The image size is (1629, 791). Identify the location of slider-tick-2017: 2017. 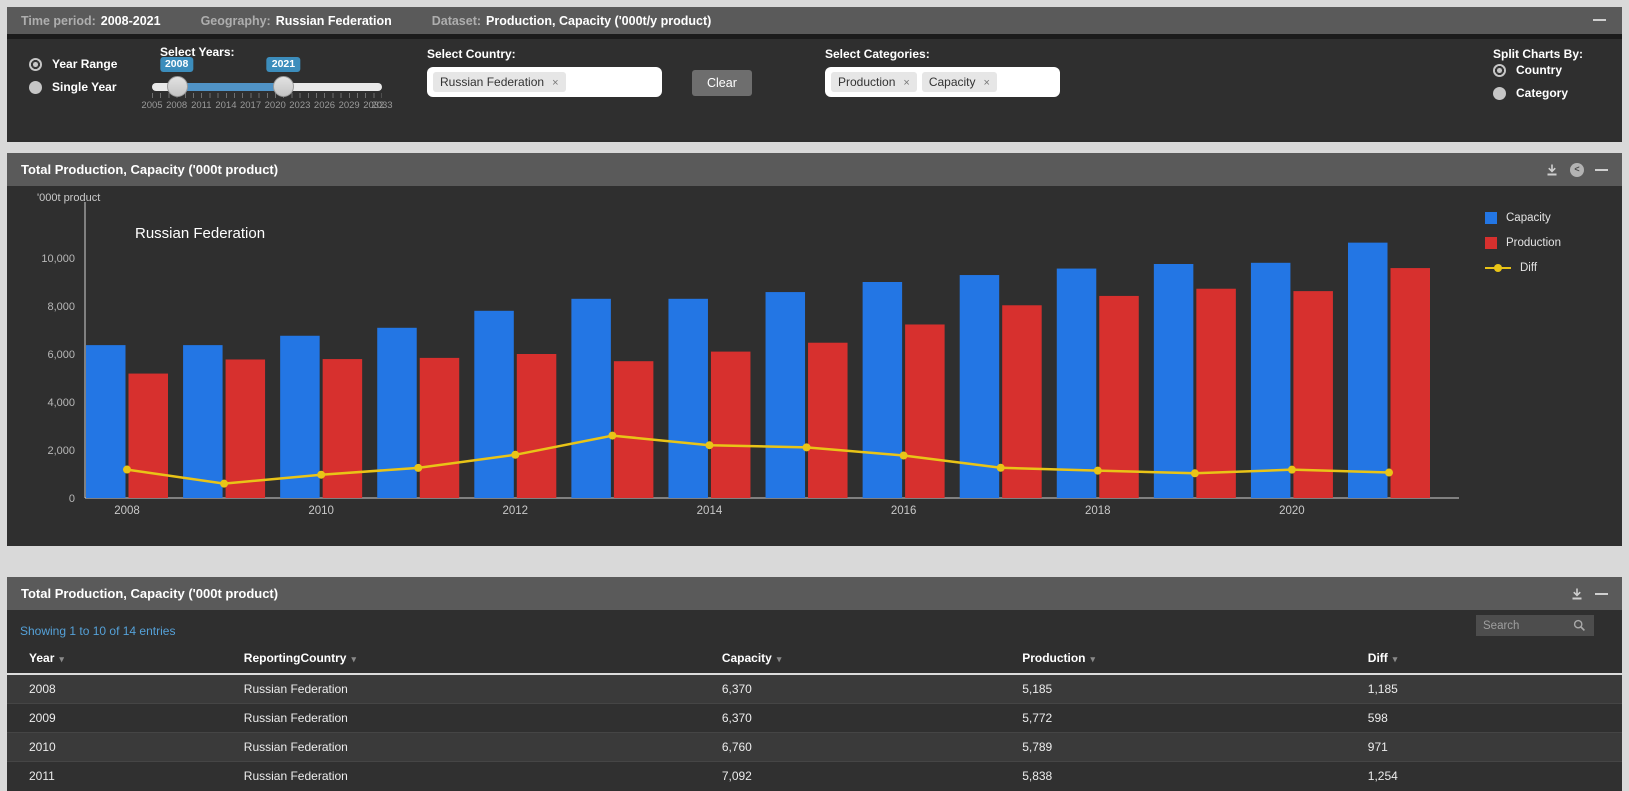
(250, 105).